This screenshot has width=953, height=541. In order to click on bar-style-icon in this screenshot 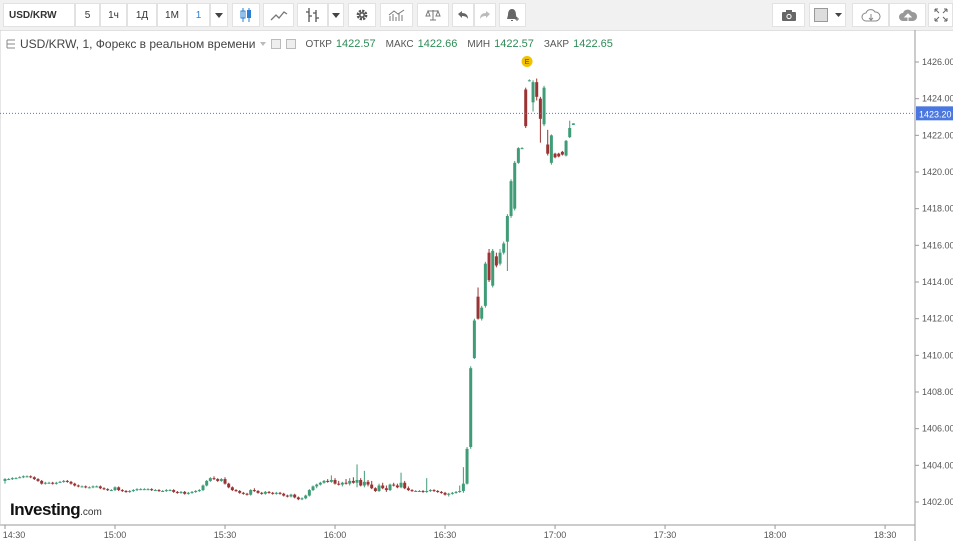, I will do `click(312, 15)`.